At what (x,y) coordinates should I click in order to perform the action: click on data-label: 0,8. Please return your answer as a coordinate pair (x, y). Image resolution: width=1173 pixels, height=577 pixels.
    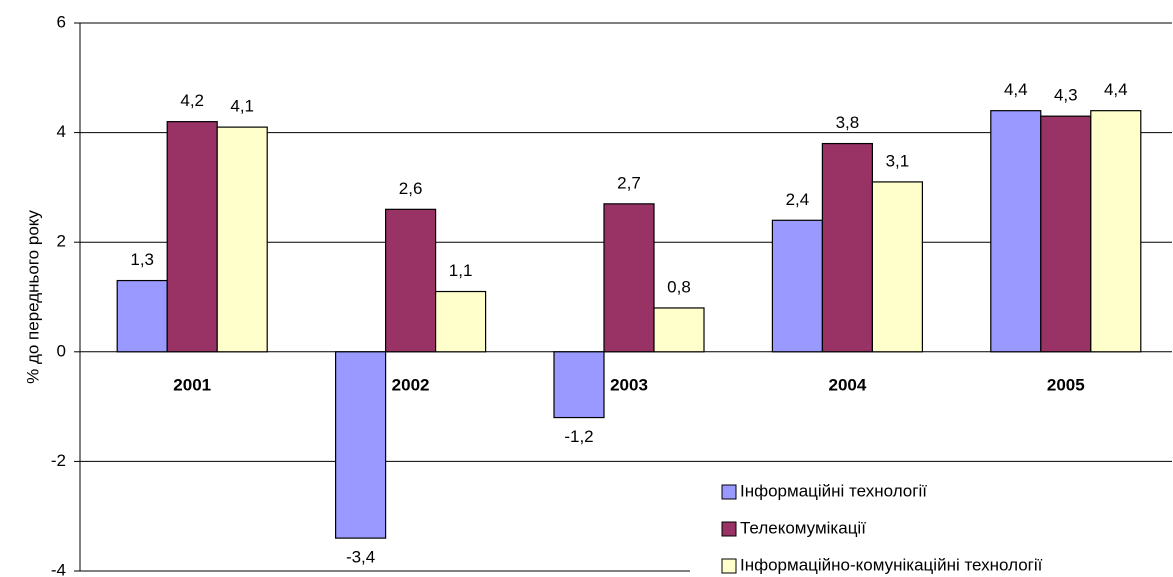
    Looking at the image, I should click on (679, 286).